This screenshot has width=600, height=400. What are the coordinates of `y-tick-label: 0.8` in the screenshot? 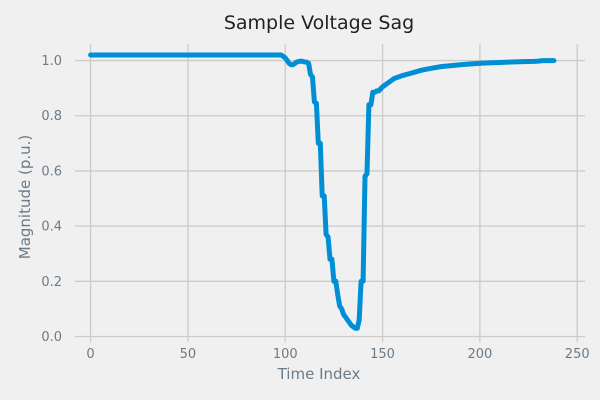 It's located at (51, 116).